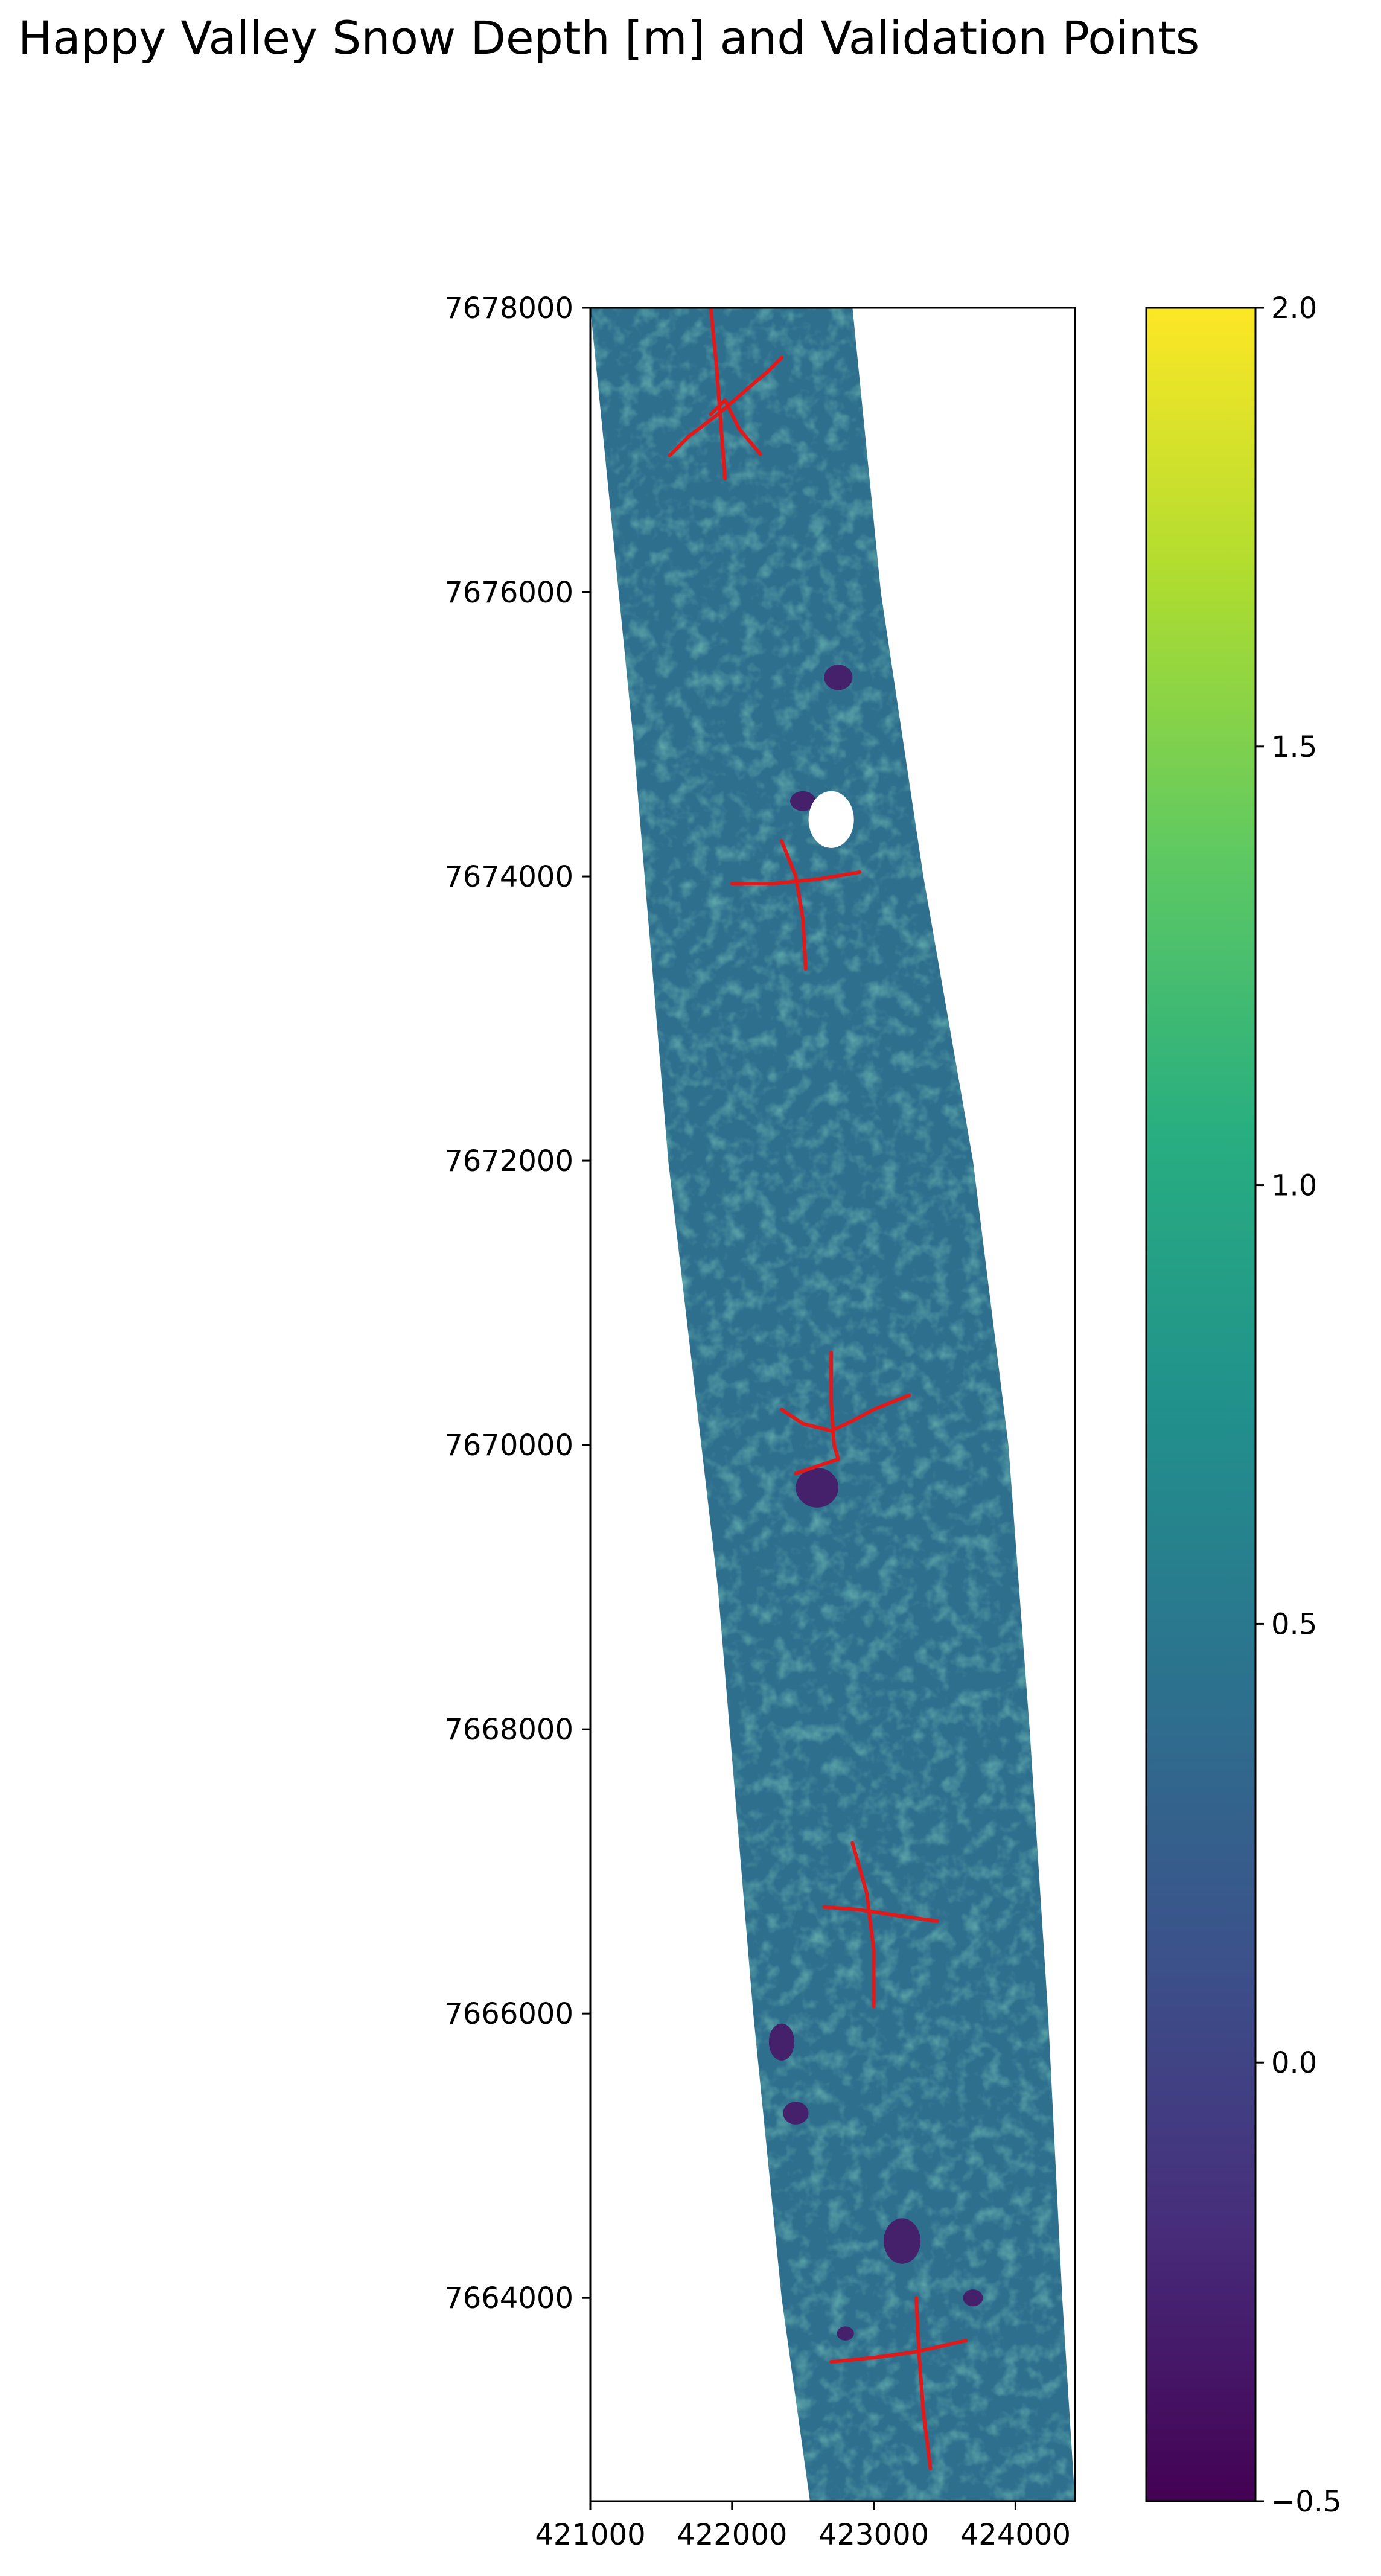 This screenshot has width=1381, height=2576. I want to click on y-tick-label: 7674000, so click(508, 877).